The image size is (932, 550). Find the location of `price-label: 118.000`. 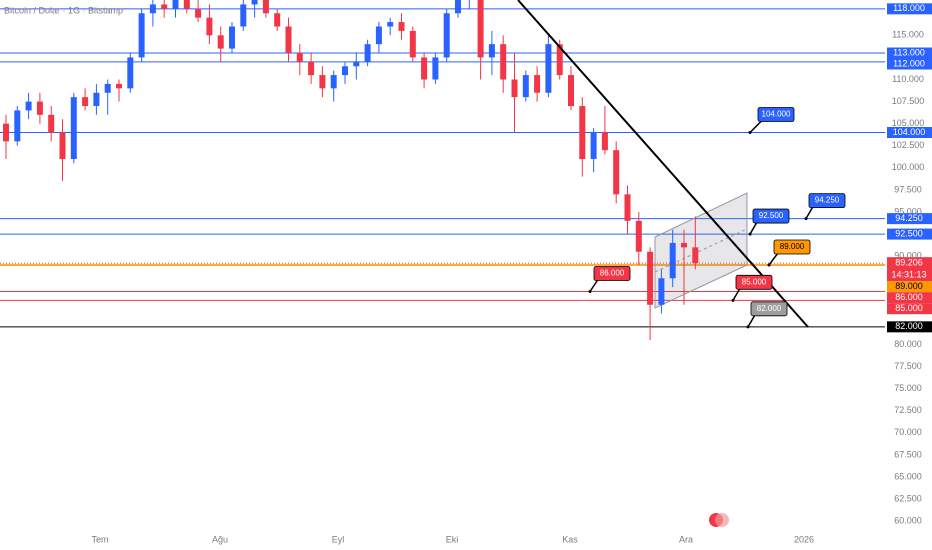

price-label: 118.000 is located at coordinates (909, 8).